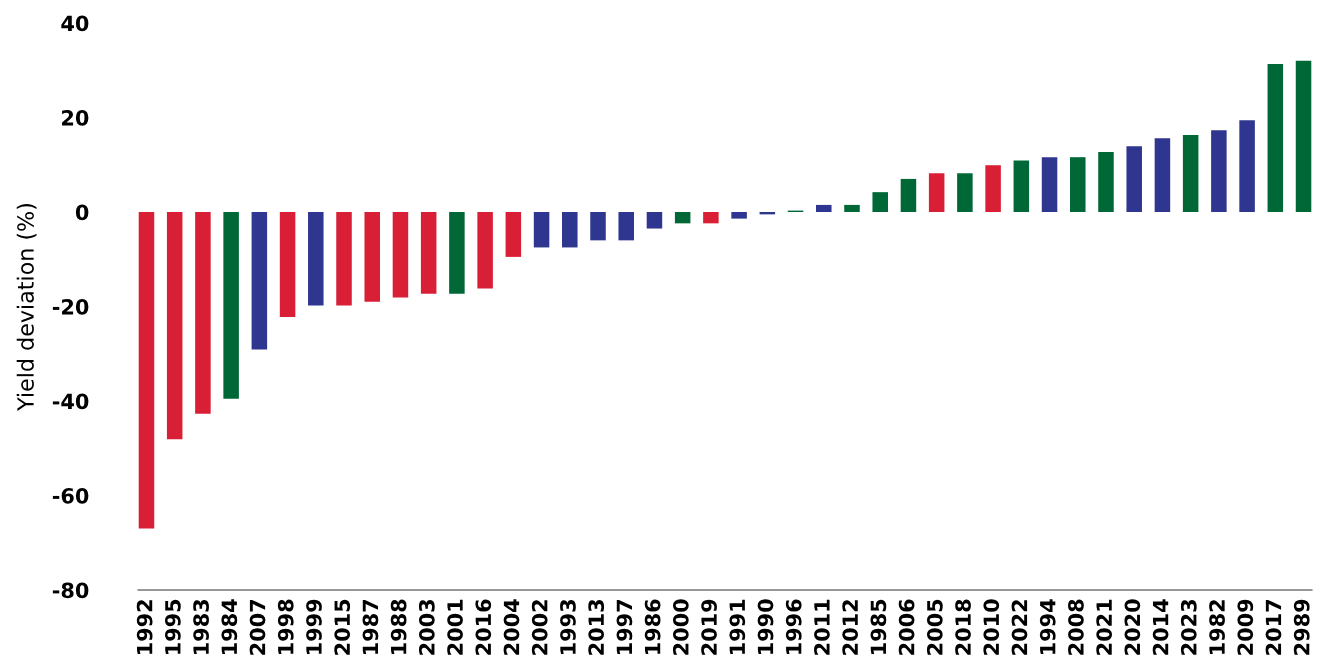 The height and width of the screenshot is (668, 1328). I want to click on x-tick-label: 2002, so click(539, 627).